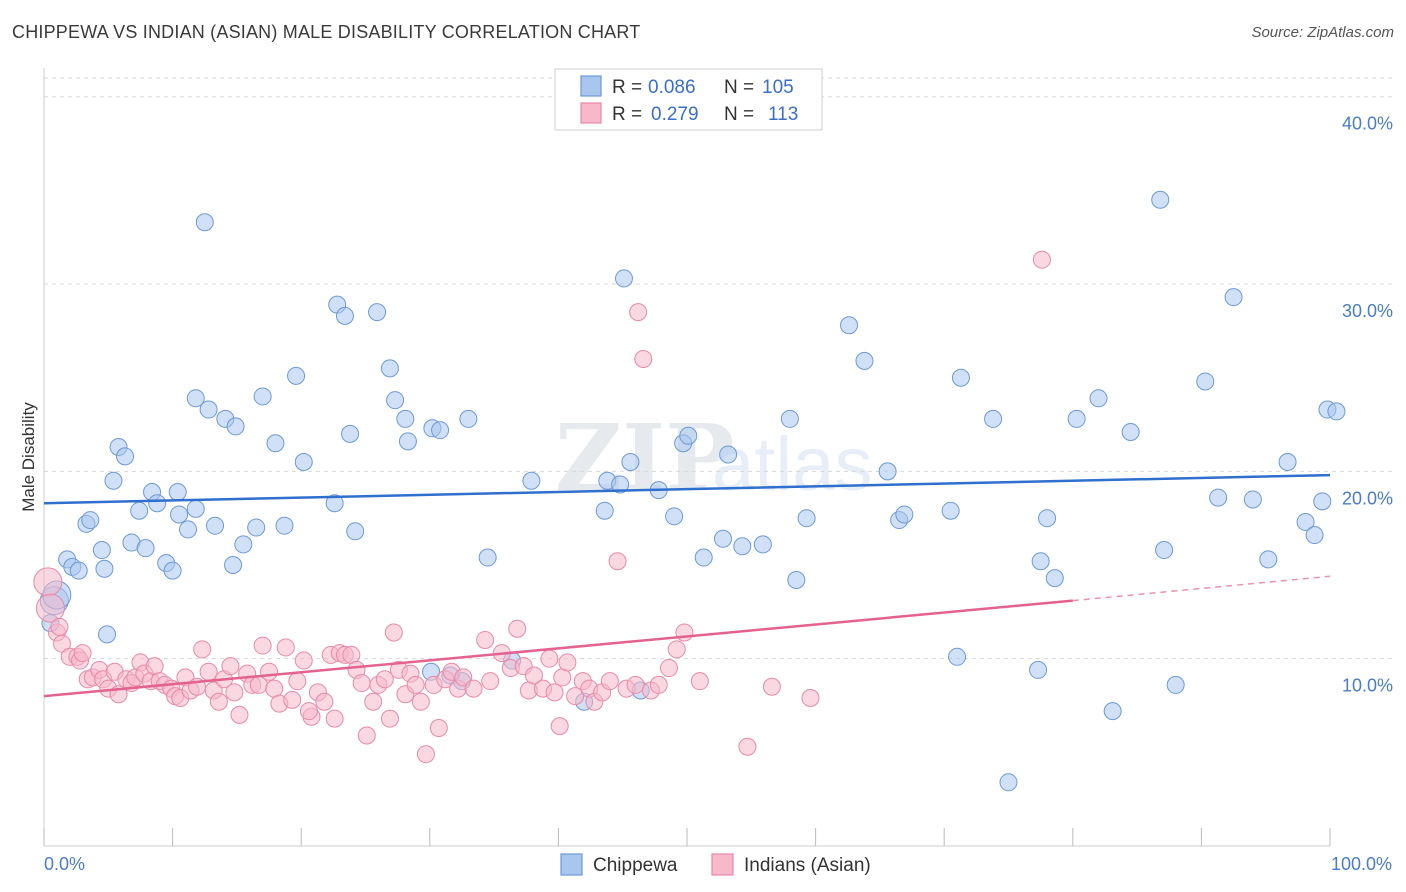 This screenshot has height=892, width=1406. I want to click on bottom-legend-label-indian: Indians (Asian), so click(807, 865).